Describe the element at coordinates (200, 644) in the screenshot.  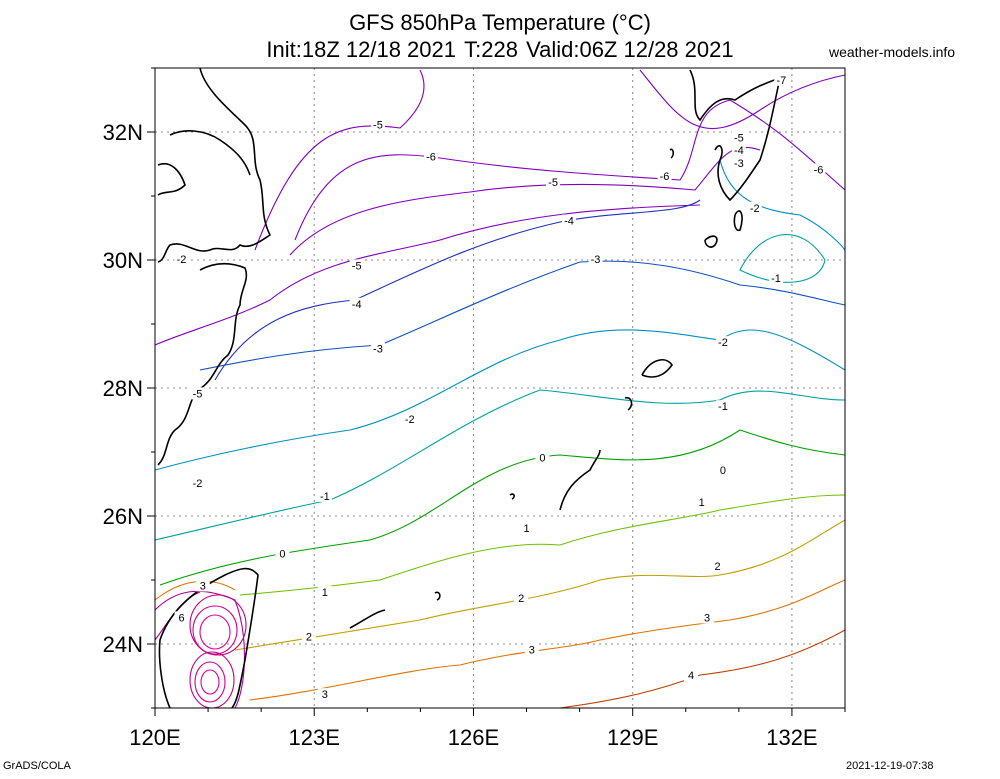
I see `warm-core-contours` at that location.